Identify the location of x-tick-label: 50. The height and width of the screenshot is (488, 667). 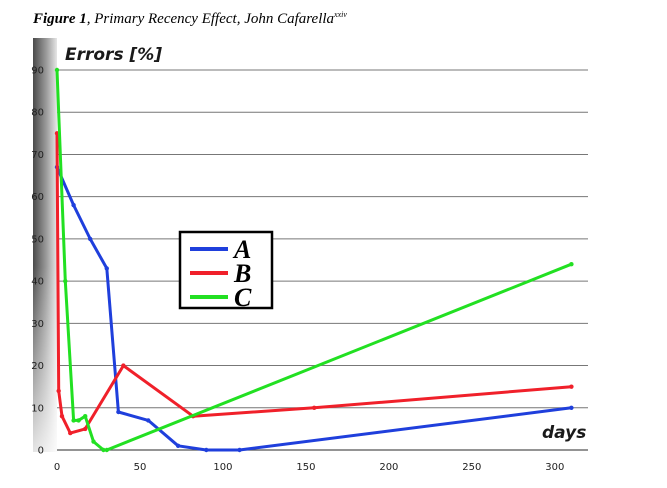
(140, 467).